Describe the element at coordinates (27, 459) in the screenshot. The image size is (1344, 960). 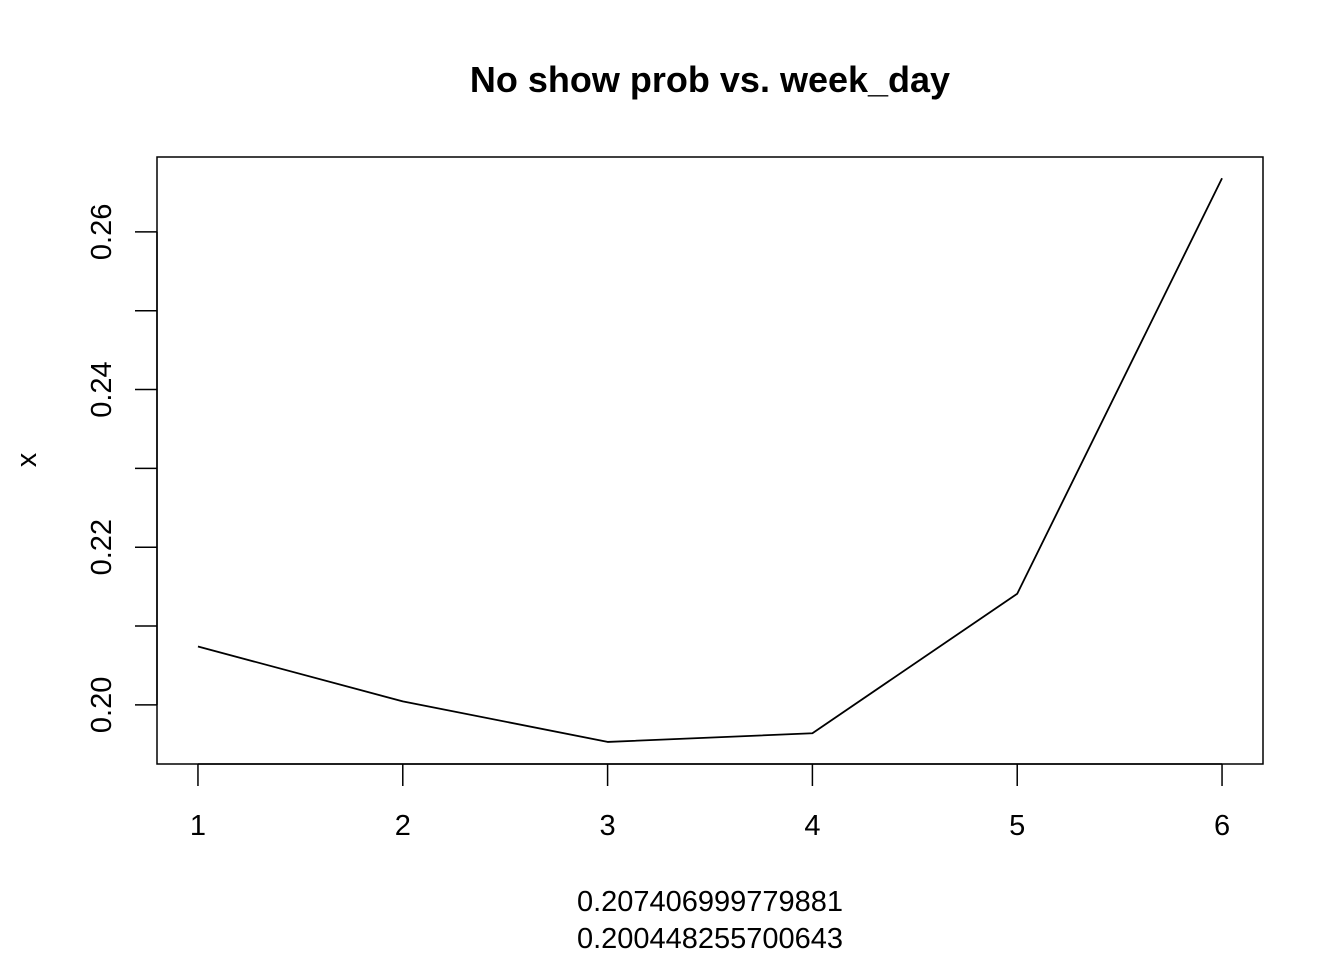
I see `y-axis-label: x` at that location.